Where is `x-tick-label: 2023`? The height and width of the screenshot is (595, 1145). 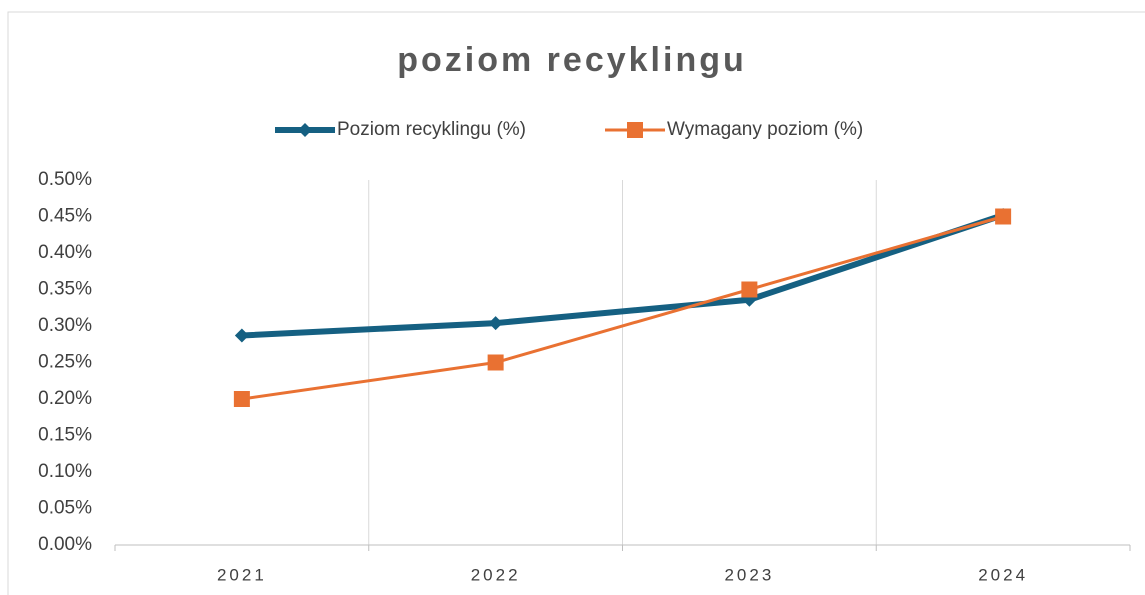
x-tick-label: 2023 is located at coordinates (749, 574).